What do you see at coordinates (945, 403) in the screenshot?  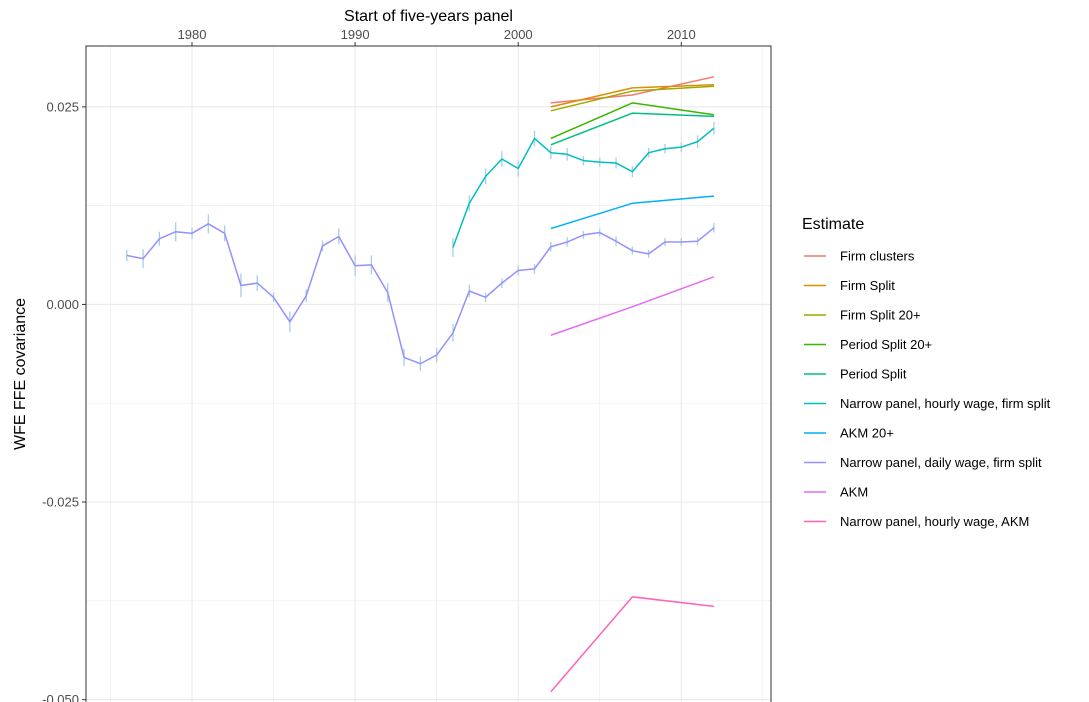 I see `legend-label: Narrow panel, hourly wage, firm split` at bounding box center [945, 403].